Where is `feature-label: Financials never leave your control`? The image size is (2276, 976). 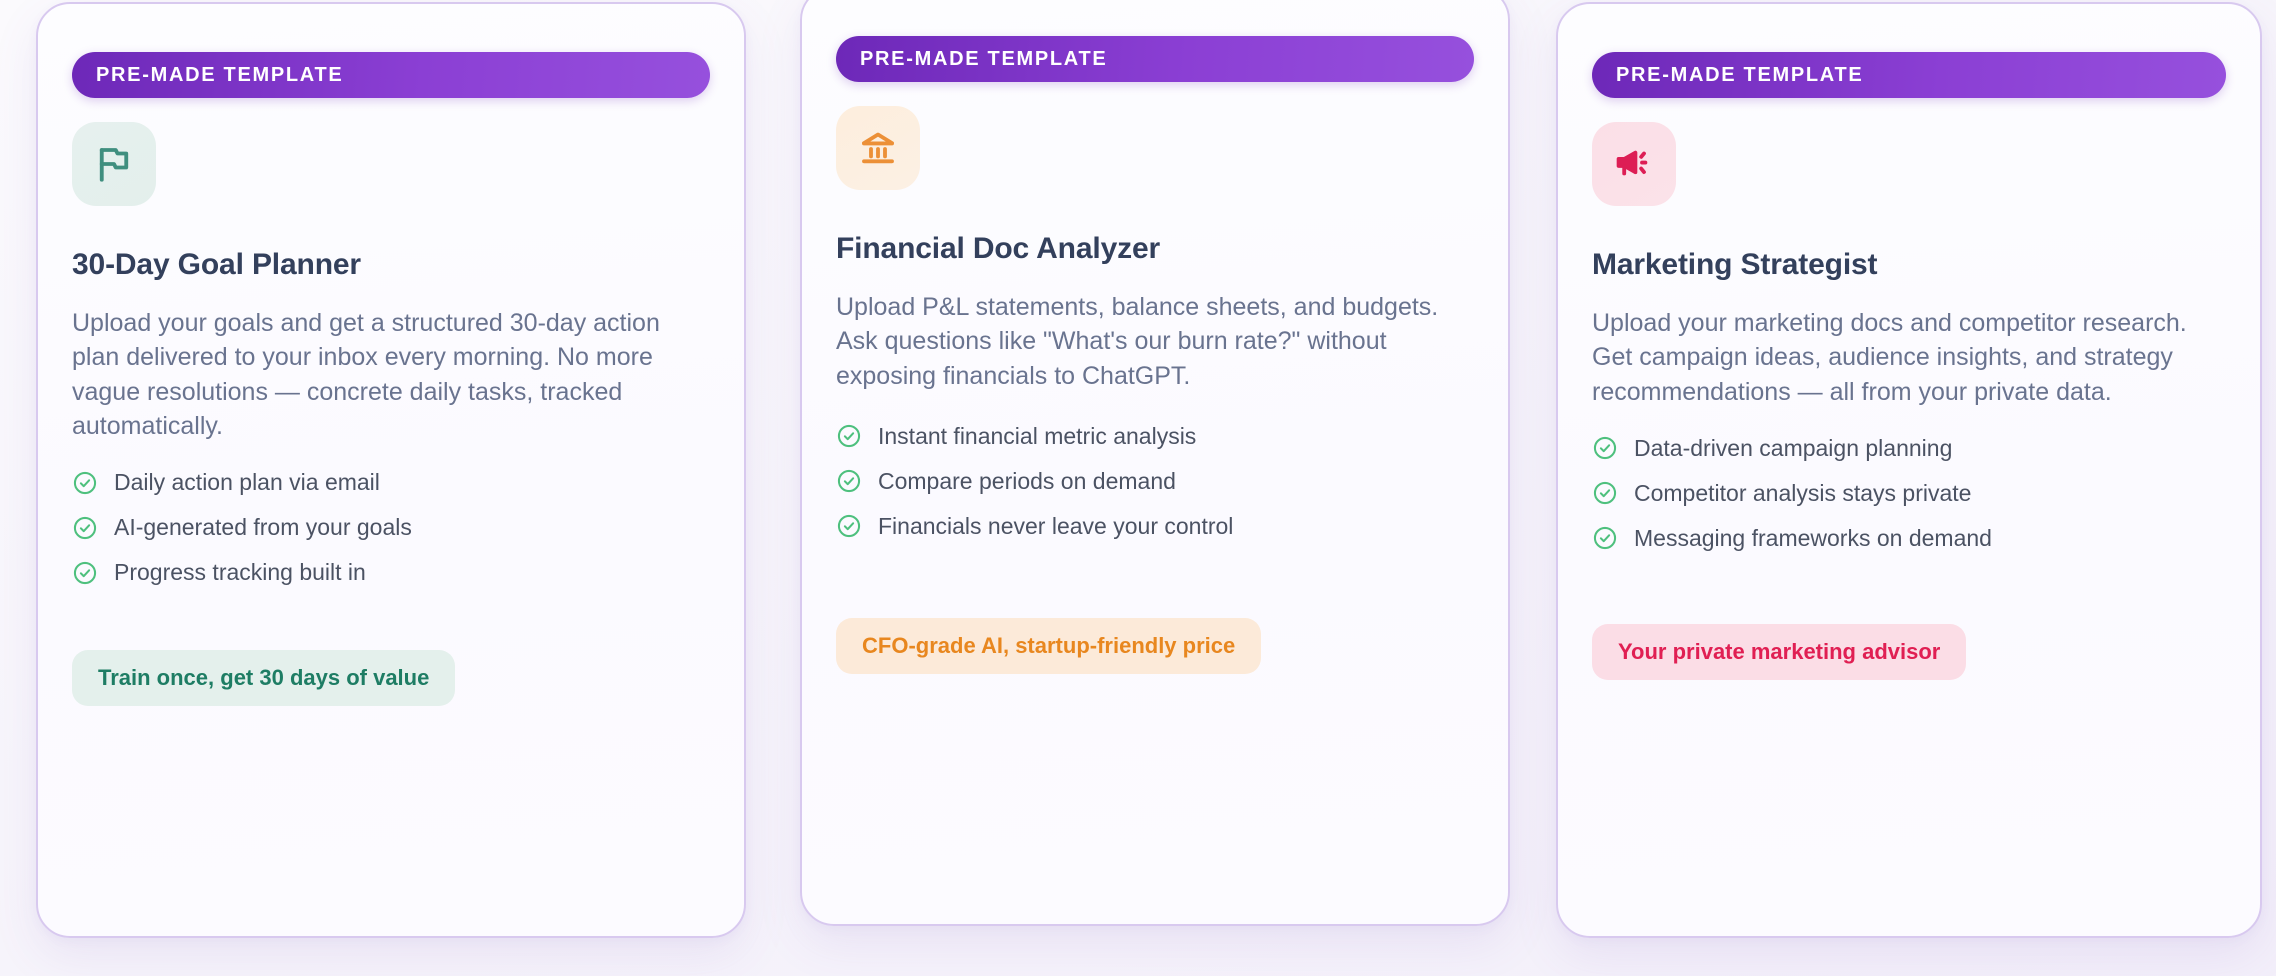
feature-label: Financials never leave your control is located at coordinates (1056, 525).